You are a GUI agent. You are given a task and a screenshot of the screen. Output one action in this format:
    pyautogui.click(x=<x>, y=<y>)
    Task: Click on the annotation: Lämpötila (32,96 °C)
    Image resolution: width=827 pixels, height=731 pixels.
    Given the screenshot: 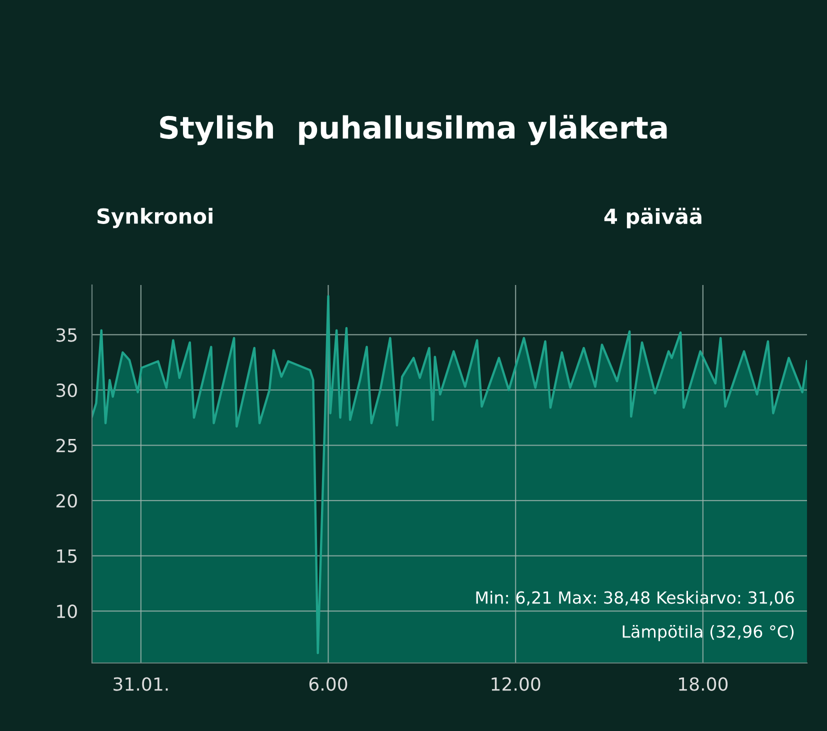 What is the action you would take?
    pyautogui.click(x=708, y=633)
    